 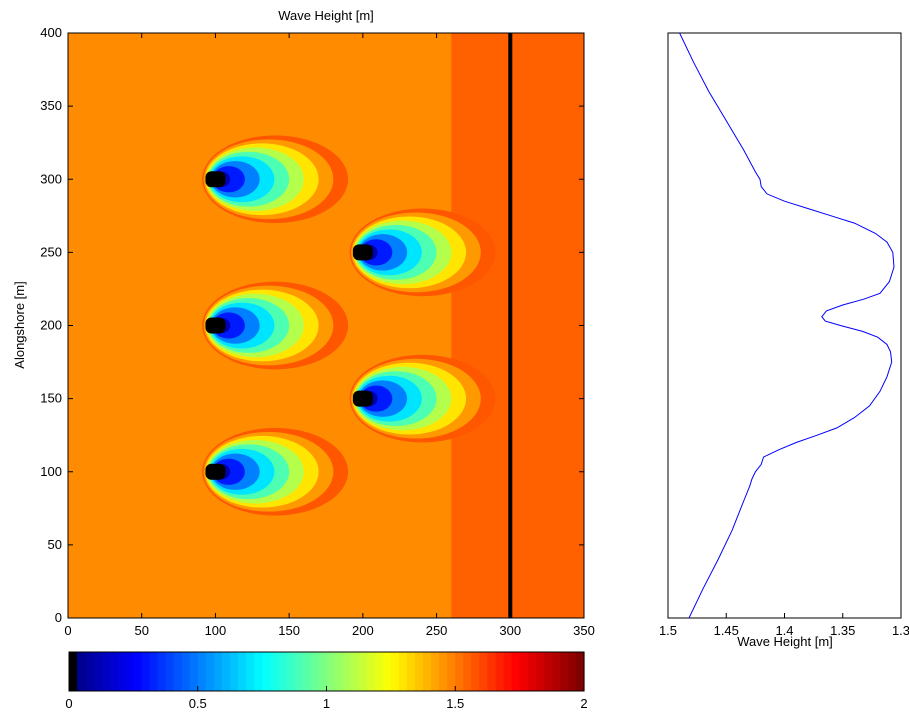 I want to click on heatmap-title: Wave Height [m], so click(x=326, y=15).